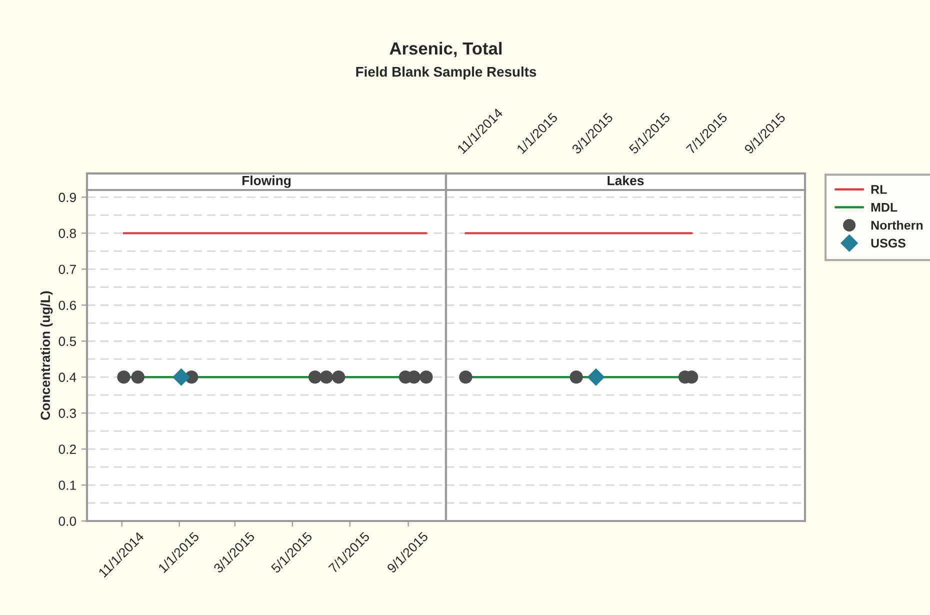 The image size is (930, 615). I want to click on legend-label: USGS, so click(888, 243).